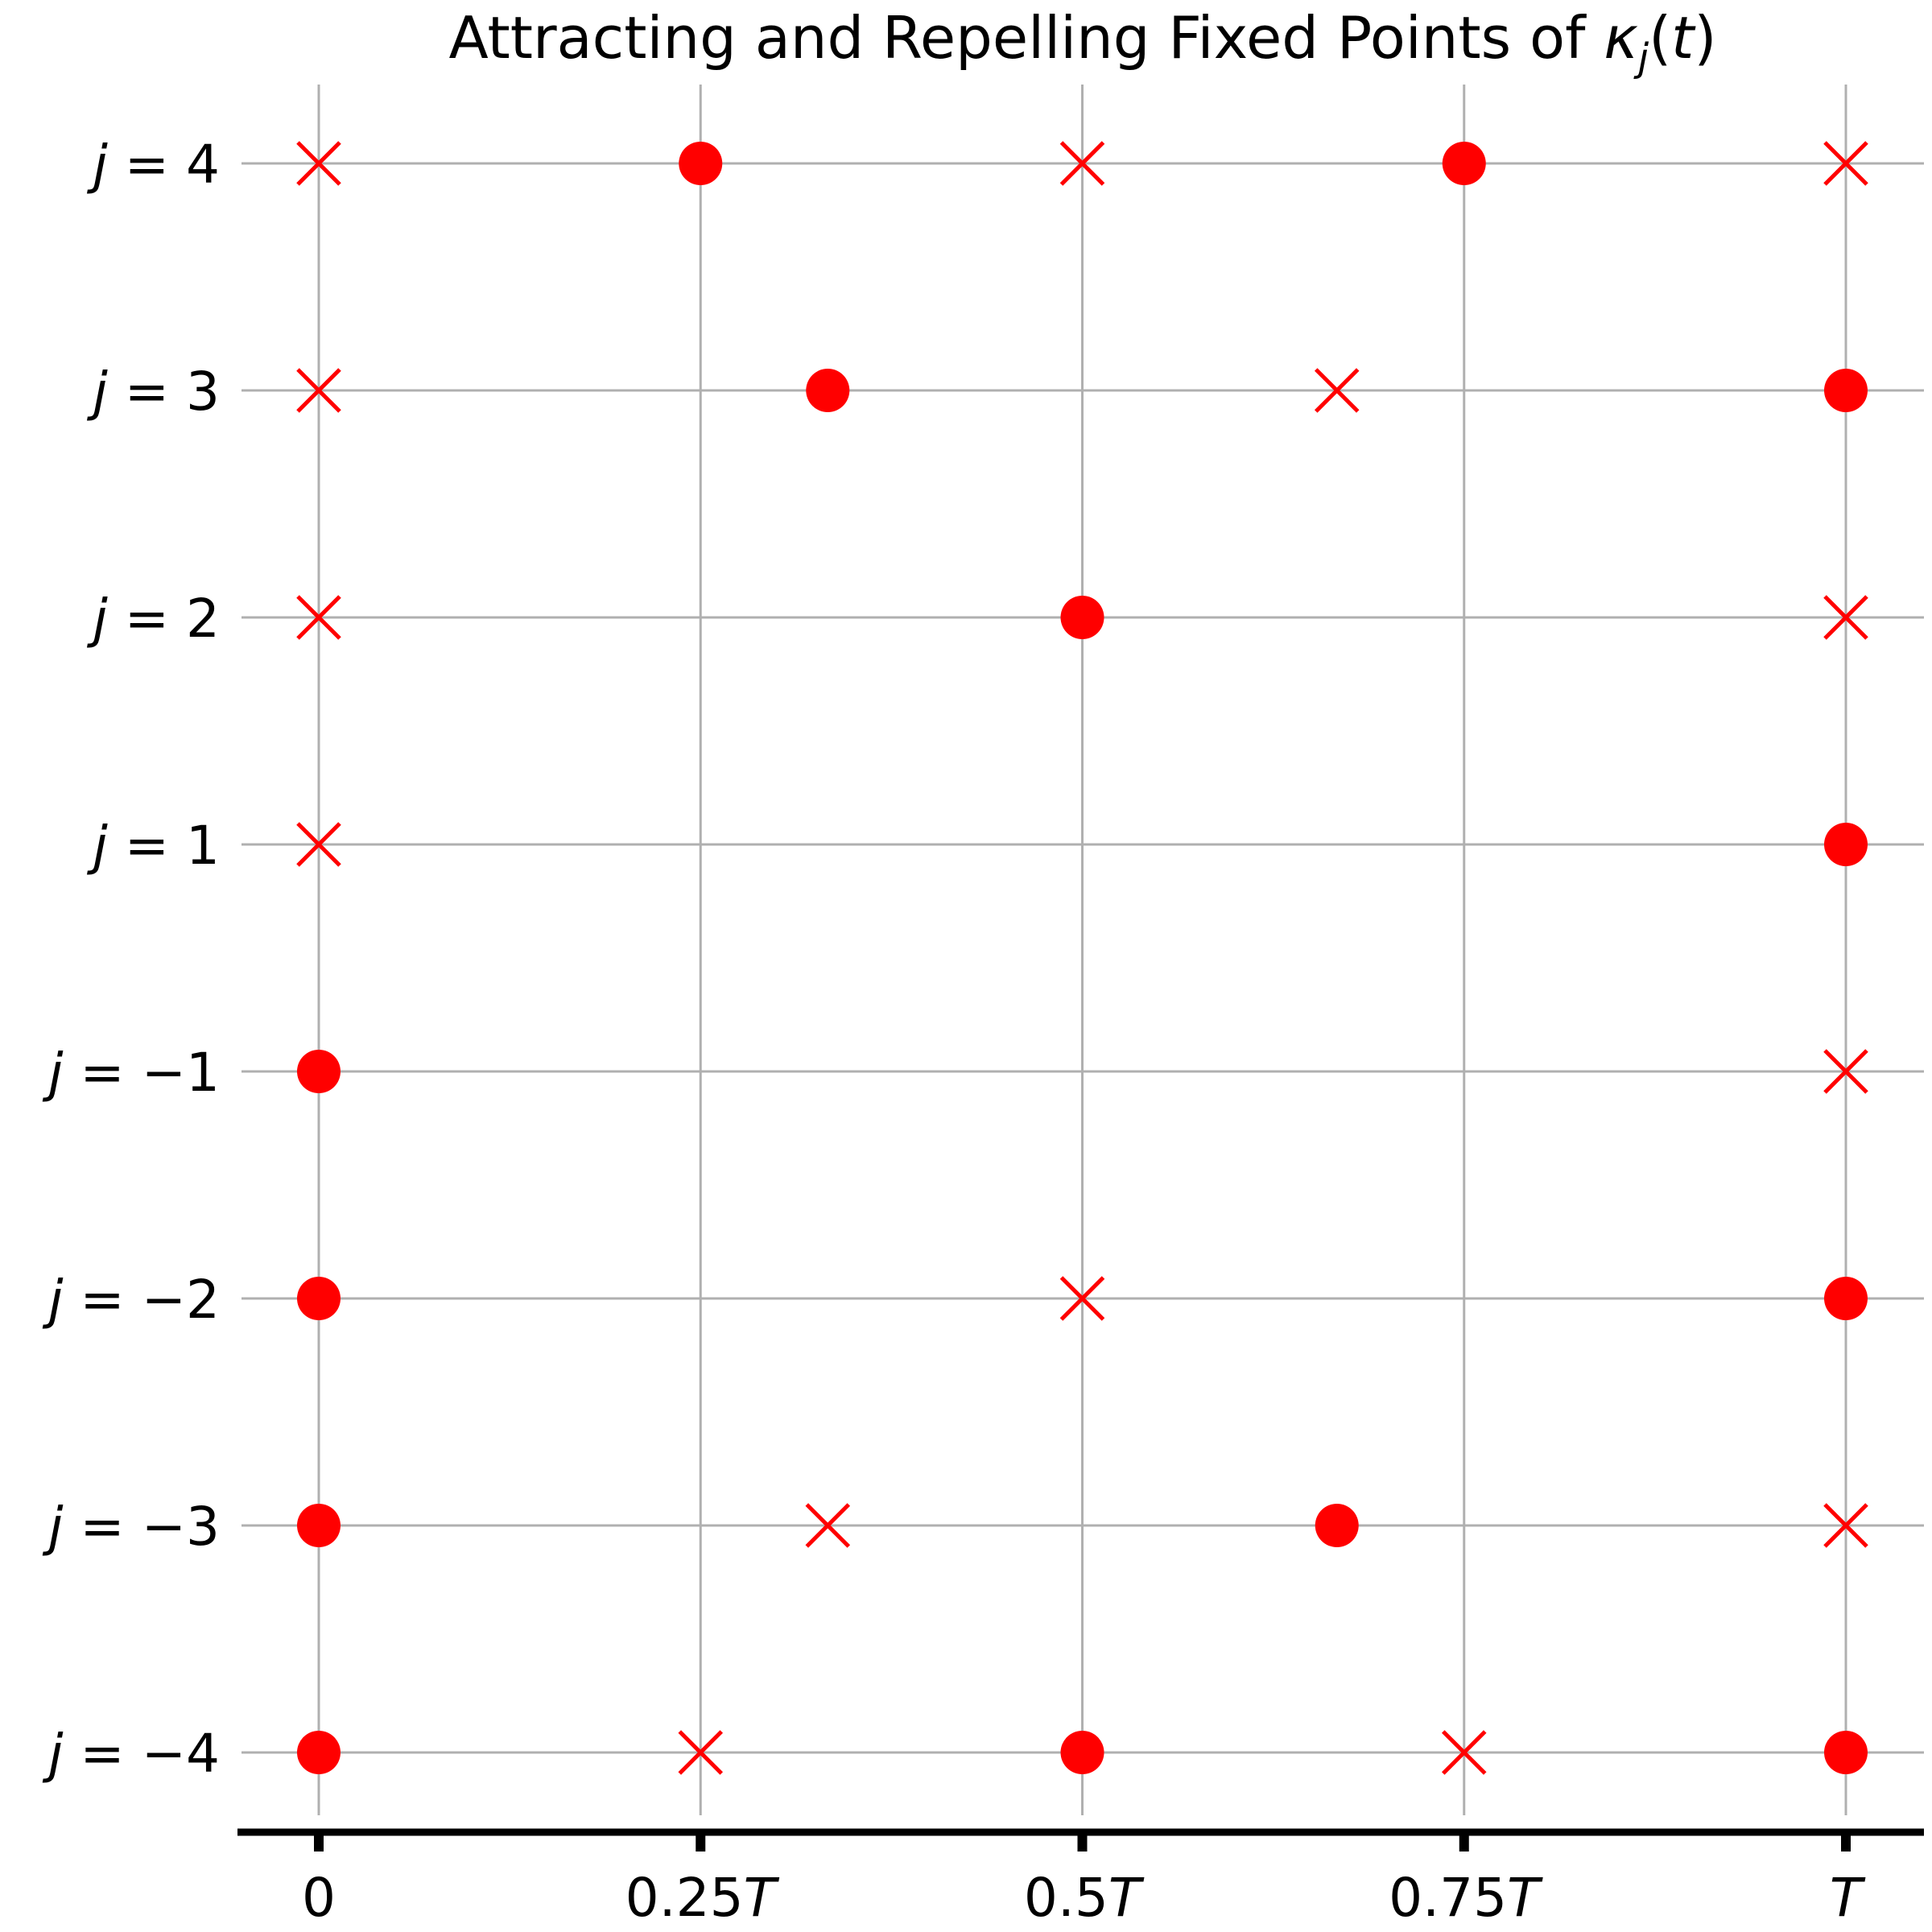 This screenshot has height=1932, width=1932. I want to click on x-axis, so click(1080, 1840).